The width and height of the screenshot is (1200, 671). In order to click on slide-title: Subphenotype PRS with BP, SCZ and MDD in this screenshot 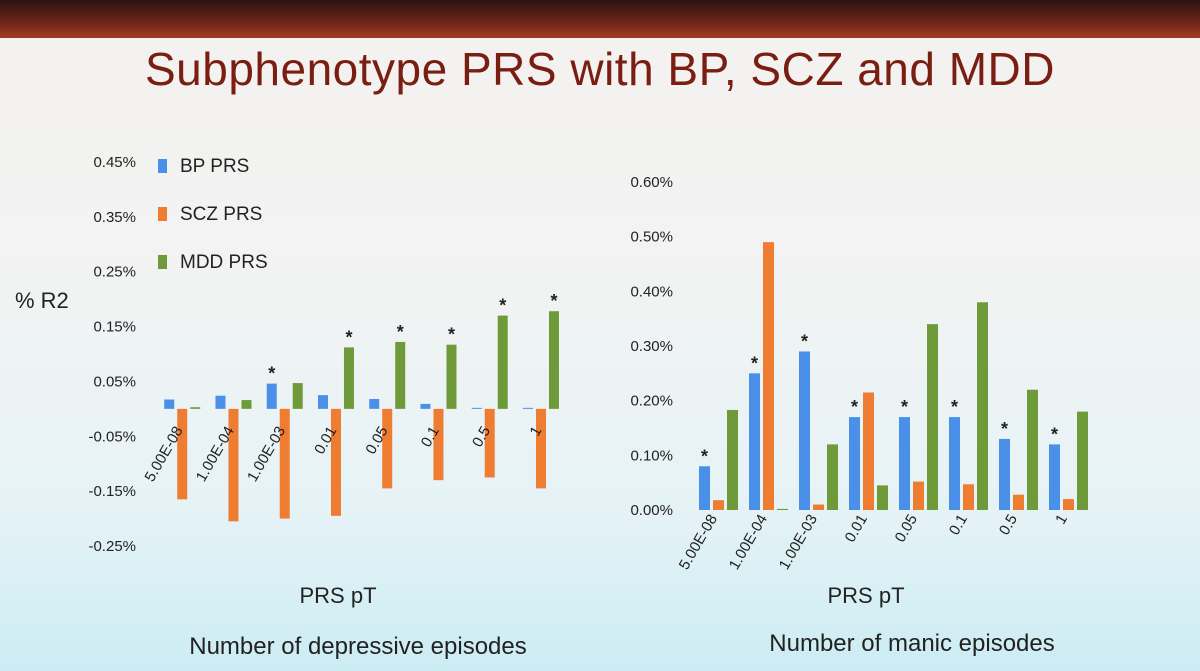, I will do `click(600, 69)`.